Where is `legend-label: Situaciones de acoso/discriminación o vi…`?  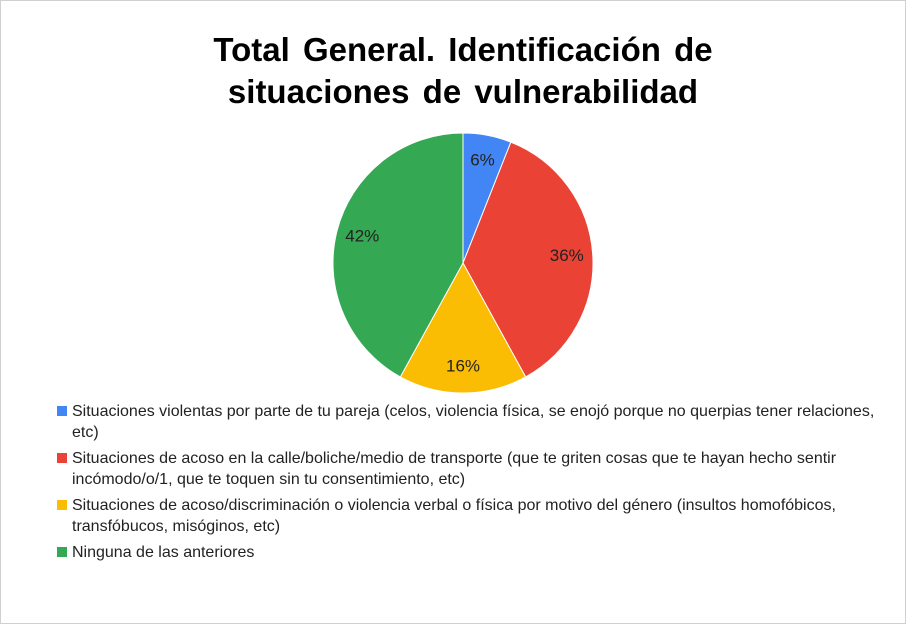 legend-label: Situaciones de acoso/discriminación o vi… is located at coordinates (454, 516).